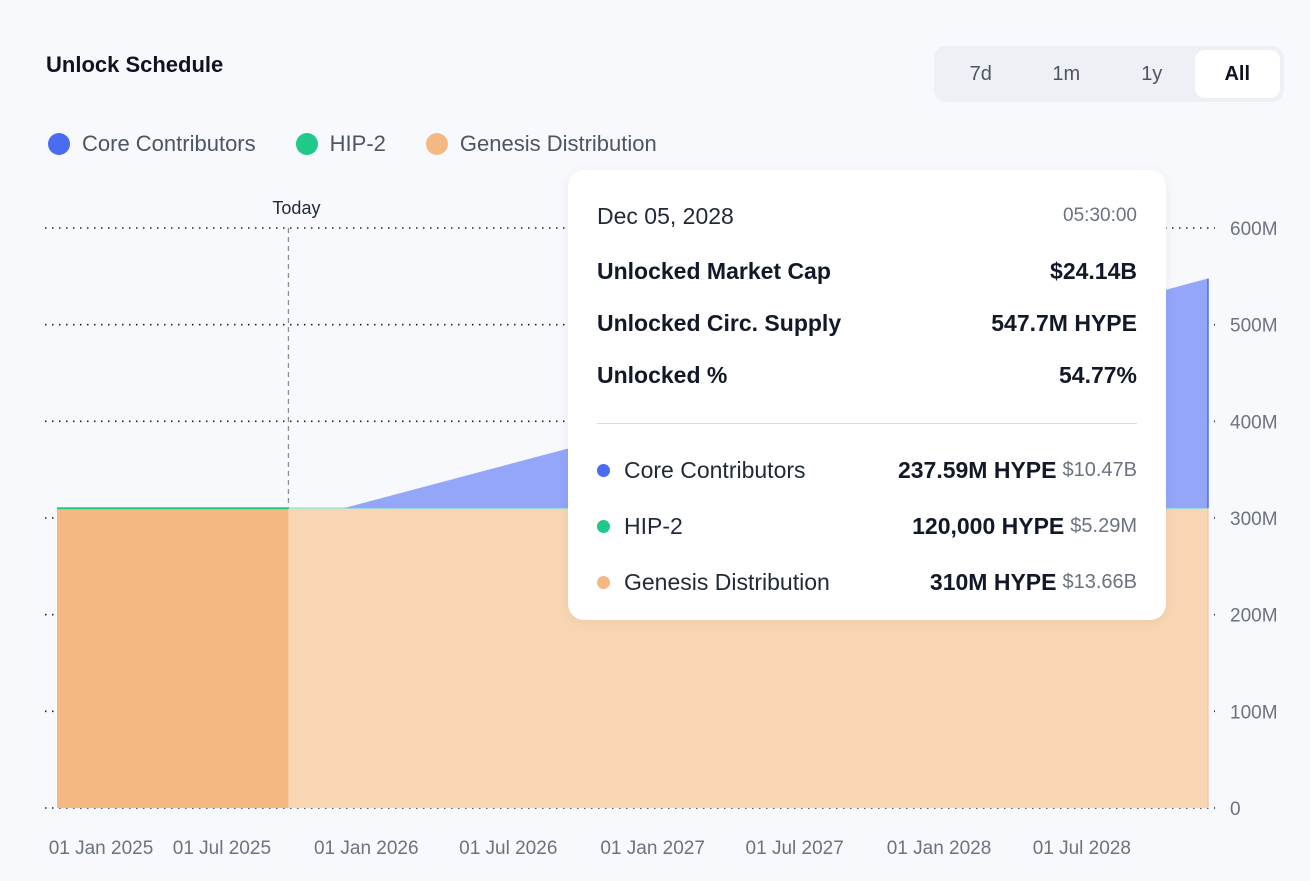 This screenshot has height=881, width=1310. Describe the element at coordinates (727, 581) in the screenshot. I see `series-name: Genesis Distribution` at that location.